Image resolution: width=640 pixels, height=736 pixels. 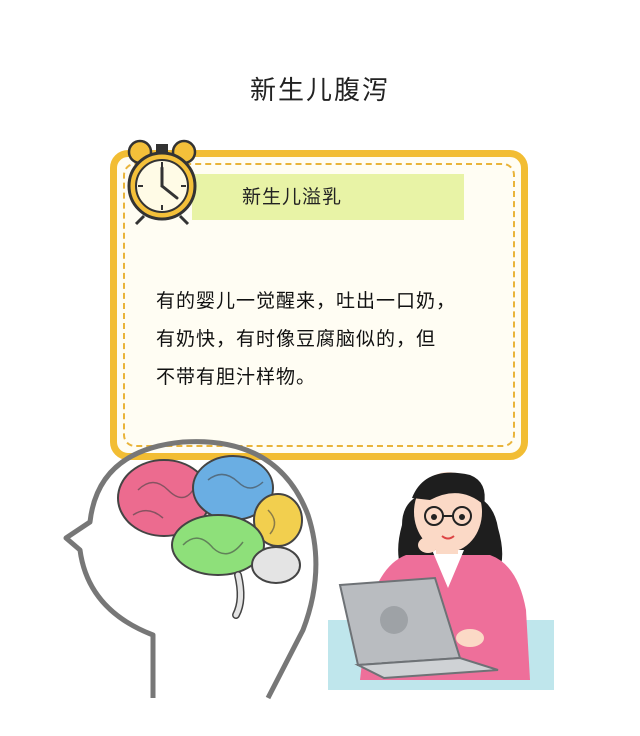 I want to click on body-line: 不带有胆汁样物。, so click(x=236, y=377).